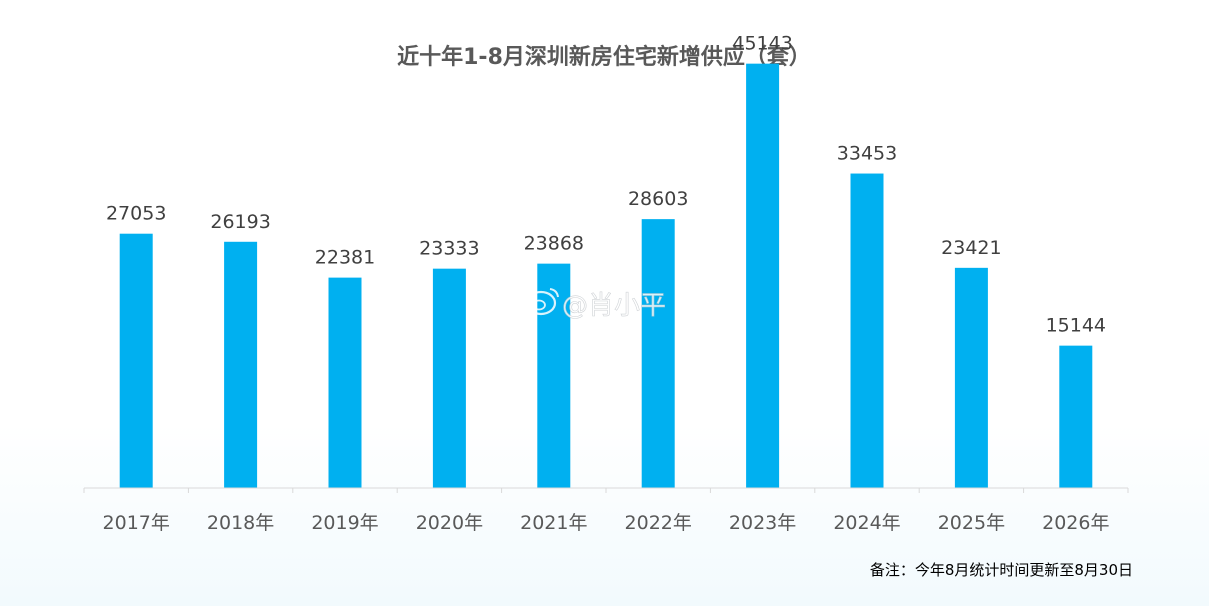  I want to click on data-label: 22381, so click(345, 258).